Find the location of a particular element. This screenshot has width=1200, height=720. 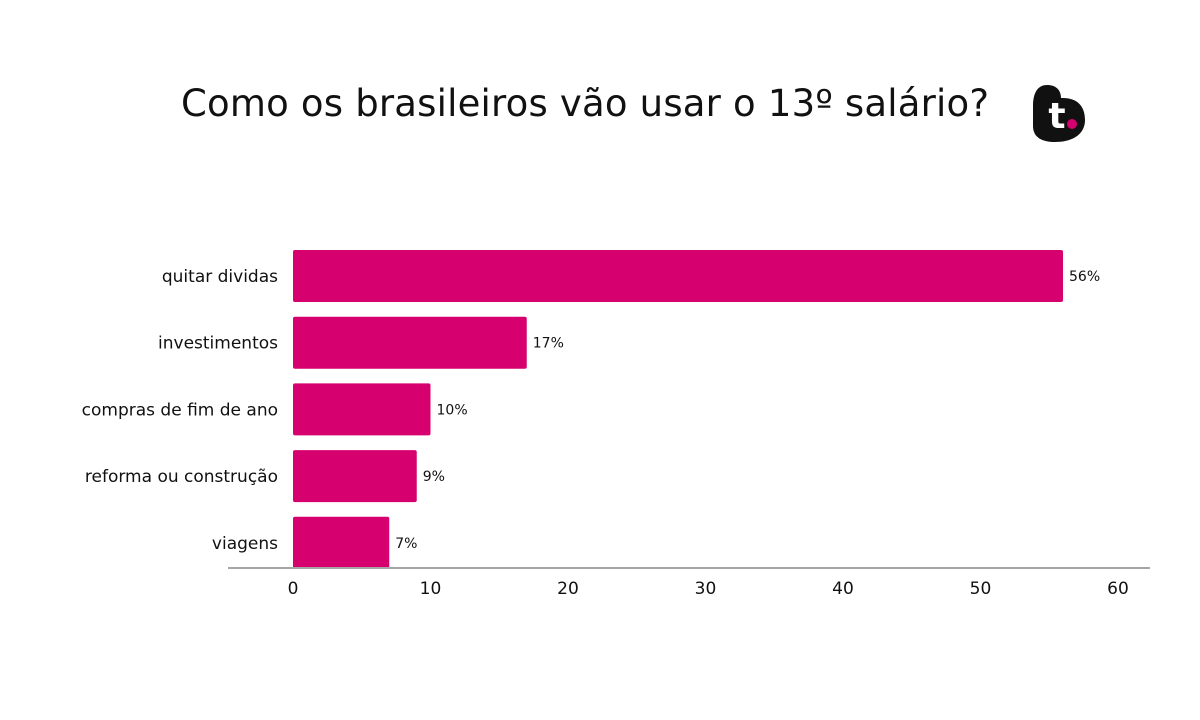

logo-dot is located at coordinates (1072, 124).